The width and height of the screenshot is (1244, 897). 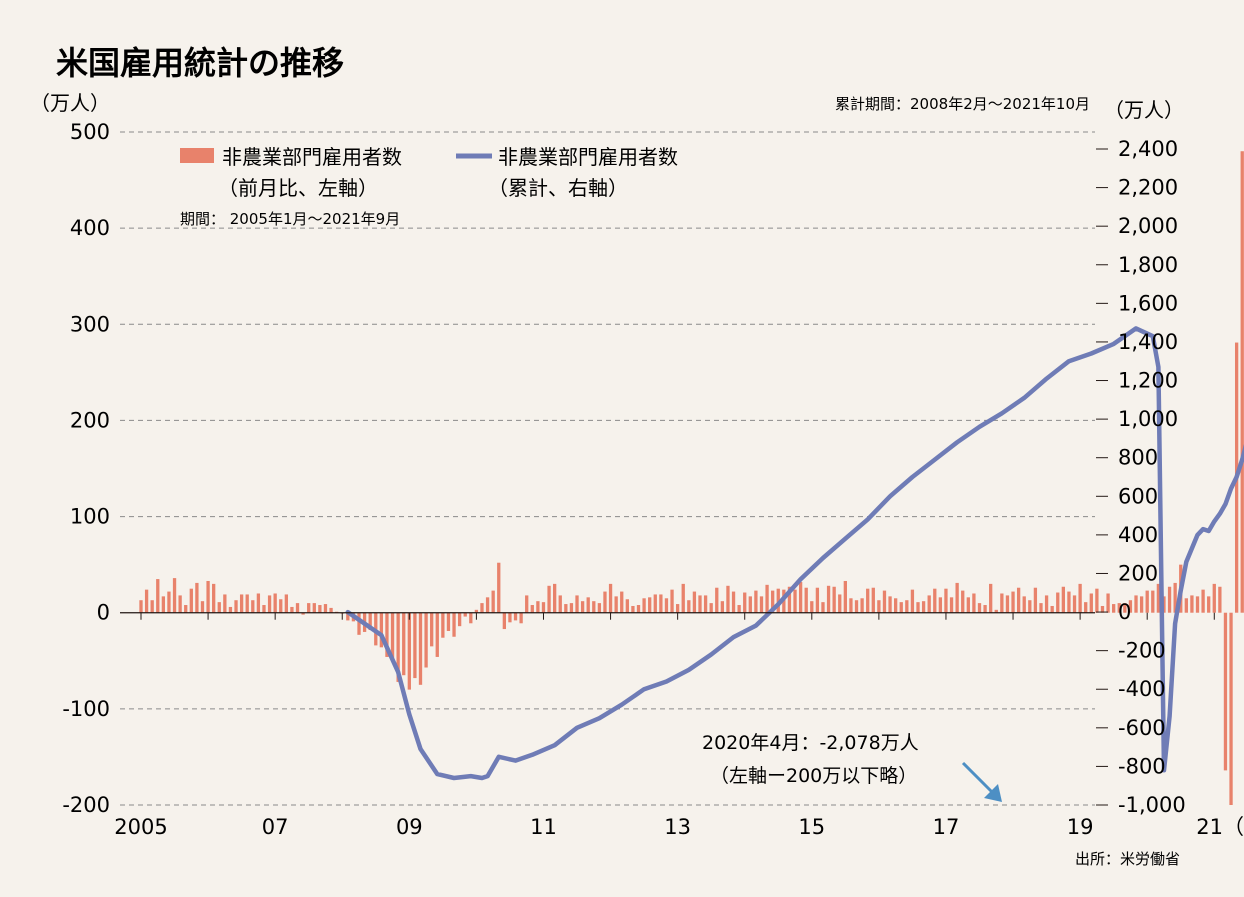 I want to click on x-tick-label: 21（年）, so click(x=1220, y=827).